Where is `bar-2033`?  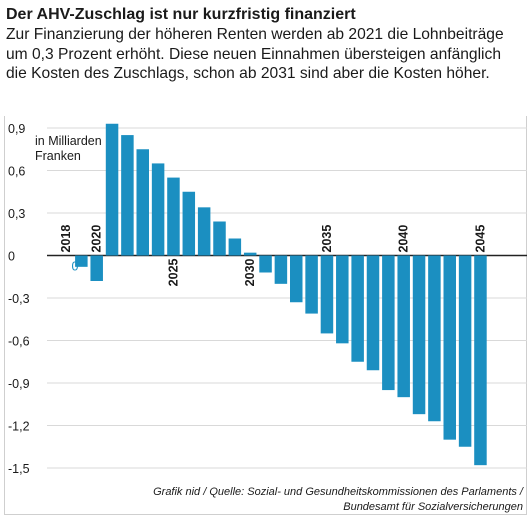
bar-2033 is located at coordinates (296, 279).